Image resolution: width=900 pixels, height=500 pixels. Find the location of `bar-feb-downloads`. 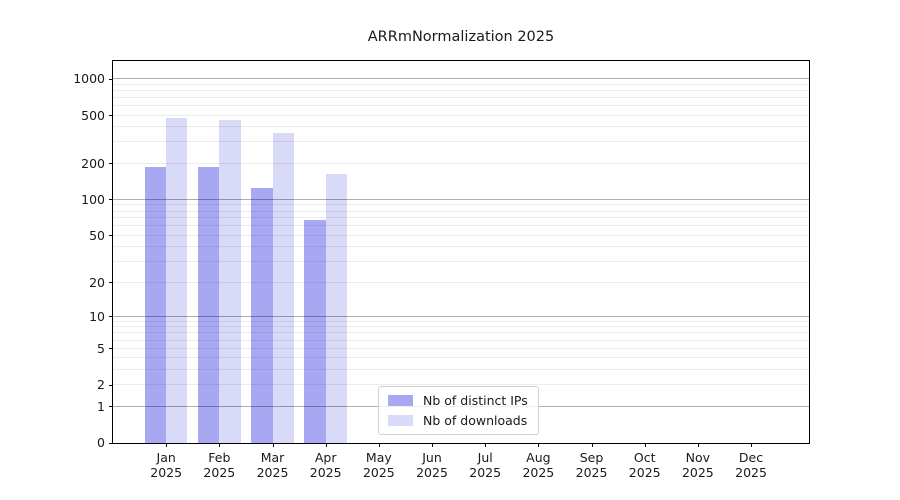

bar-feb-downloads is located at coordinates (230, 281).